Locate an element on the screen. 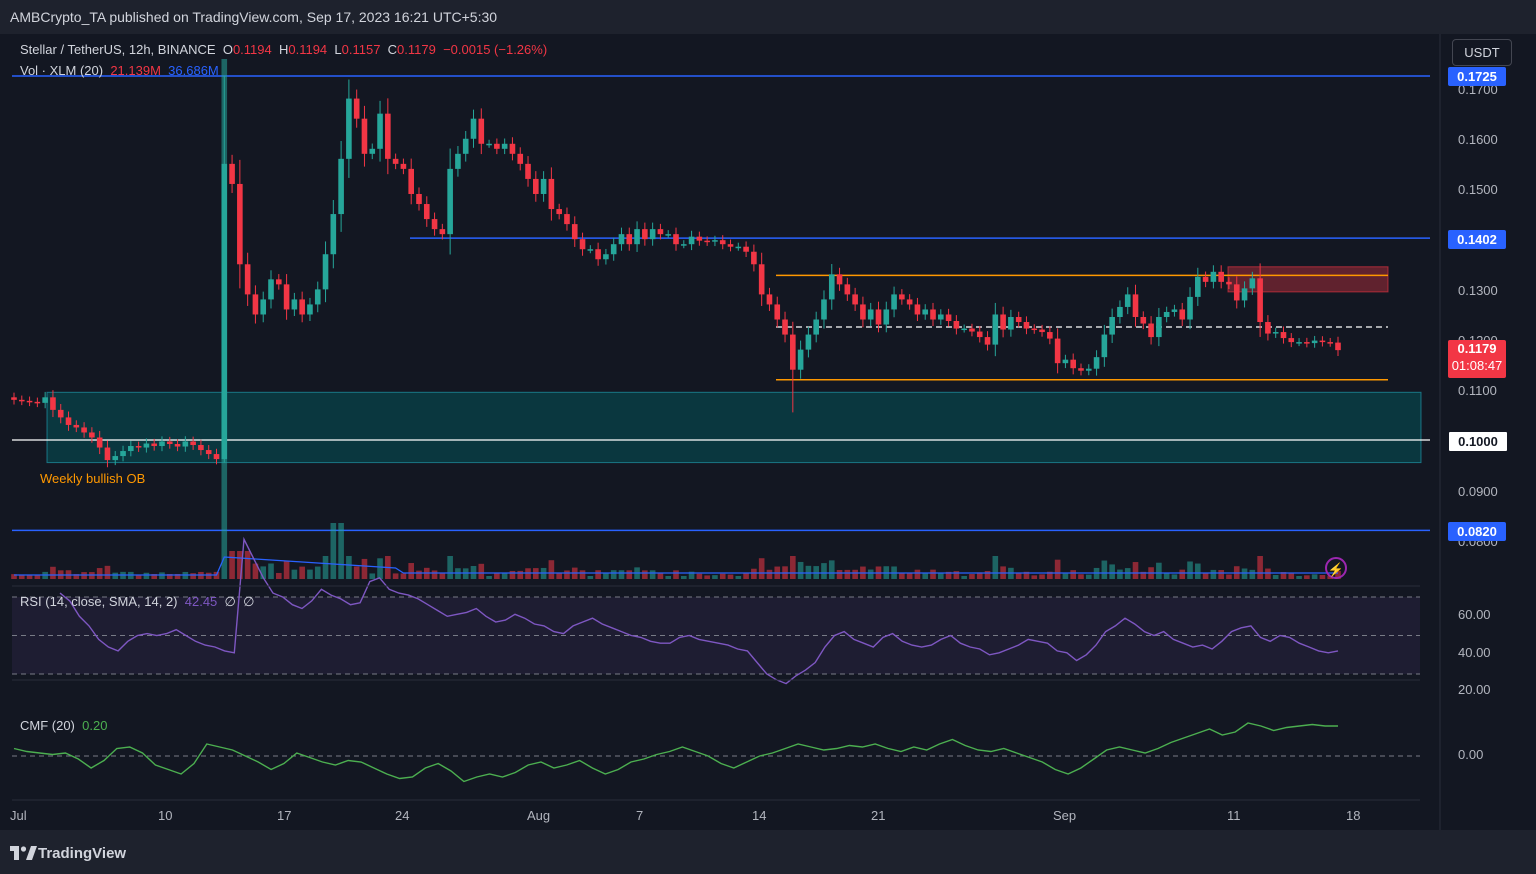 The height and width of the screenshot is (874, 1536). price-tick: 0.1600 is located at coordinates (1478, 139).